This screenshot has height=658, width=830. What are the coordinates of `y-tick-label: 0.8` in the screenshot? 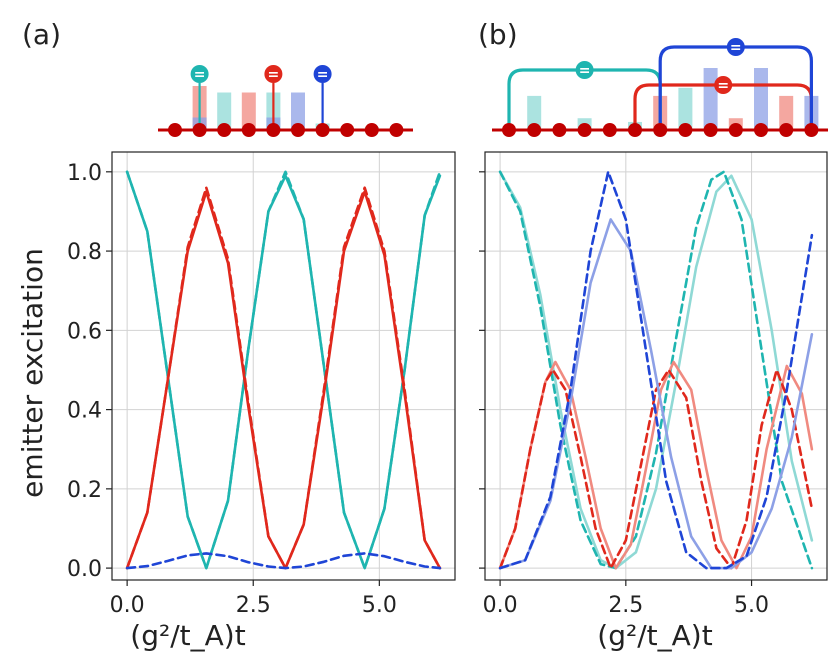 It's located at (84, 252).